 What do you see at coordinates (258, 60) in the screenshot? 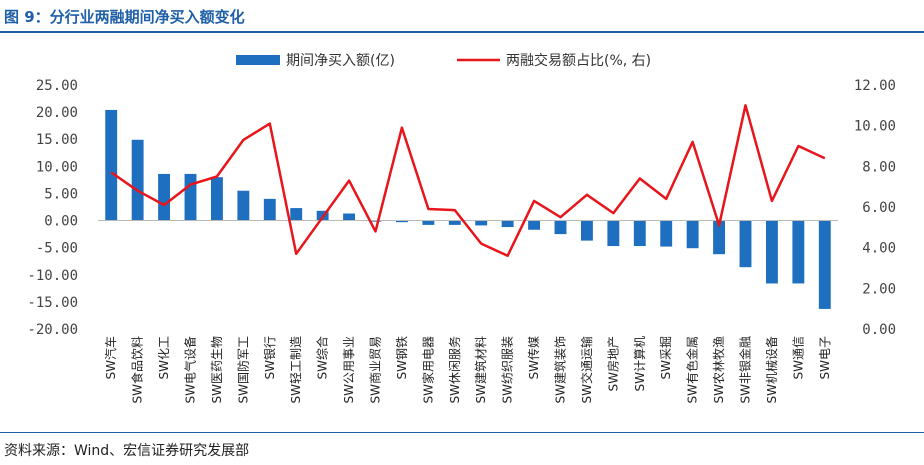
I see `legend-swatch-bar` at bounding box center [258, 60].